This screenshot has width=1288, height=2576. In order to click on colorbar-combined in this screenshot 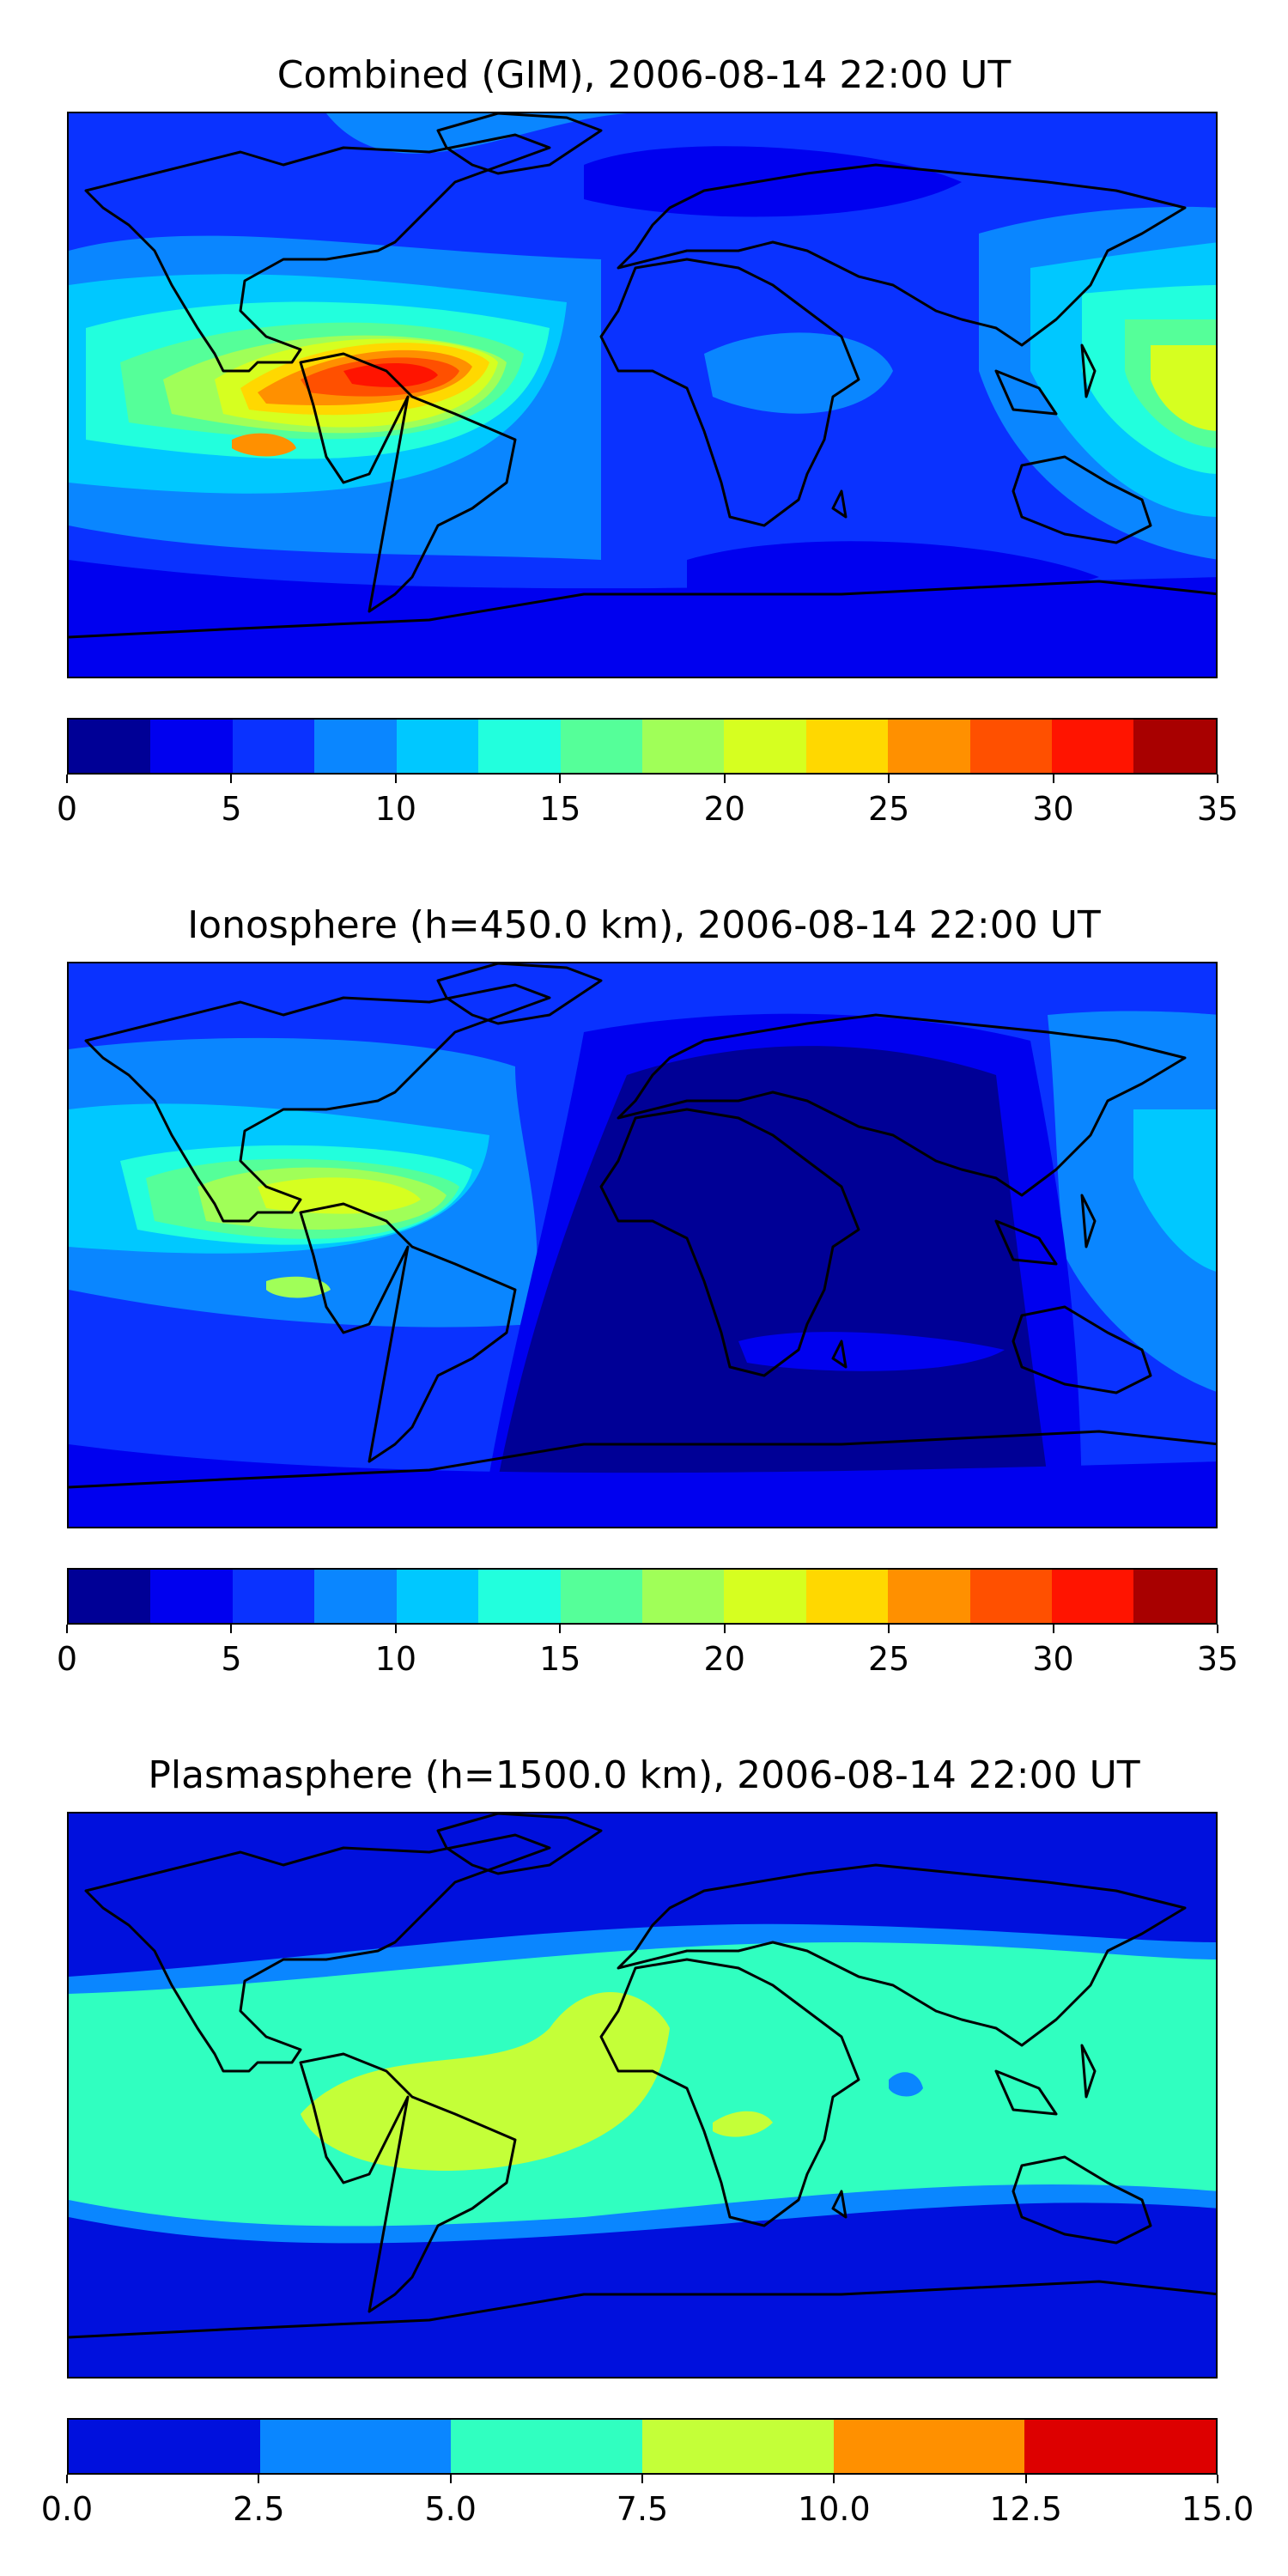, I will do `click(642, 746)`.